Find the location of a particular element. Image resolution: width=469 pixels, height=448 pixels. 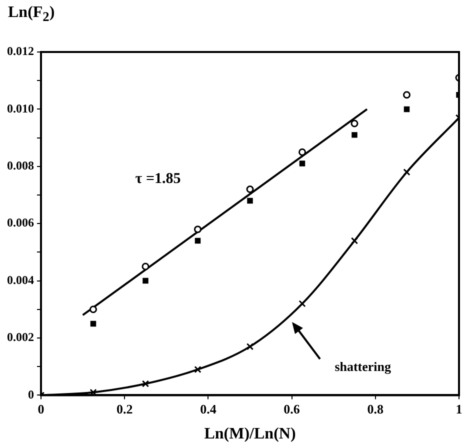

y-tick-label: 0.010 is located at coordinates (20, 108).